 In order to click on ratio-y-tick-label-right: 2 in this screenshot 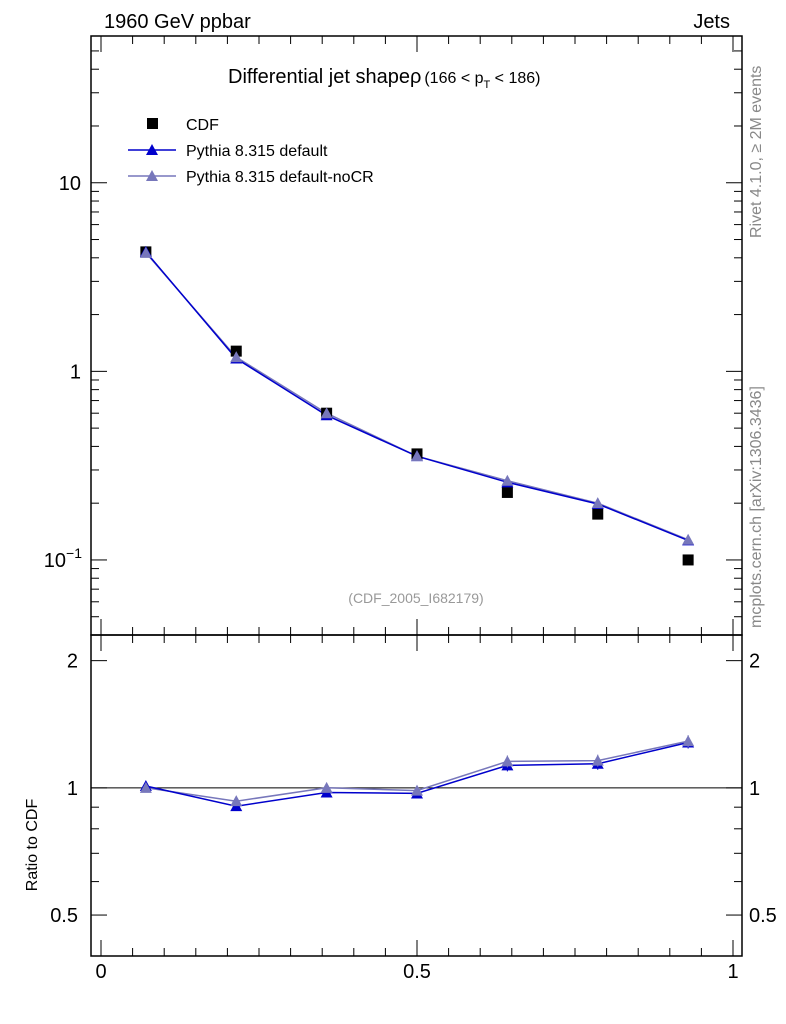, I will do `click(754, 662)`.